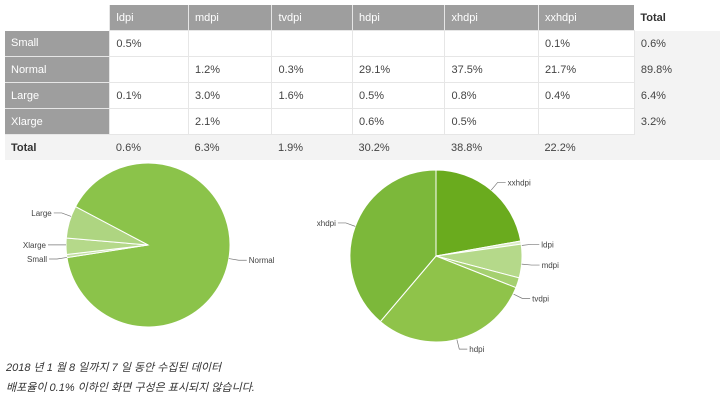  Describe the element at coordinates (312, 147) in the screenshot. I see `total-cell: 1.9%` at that location.